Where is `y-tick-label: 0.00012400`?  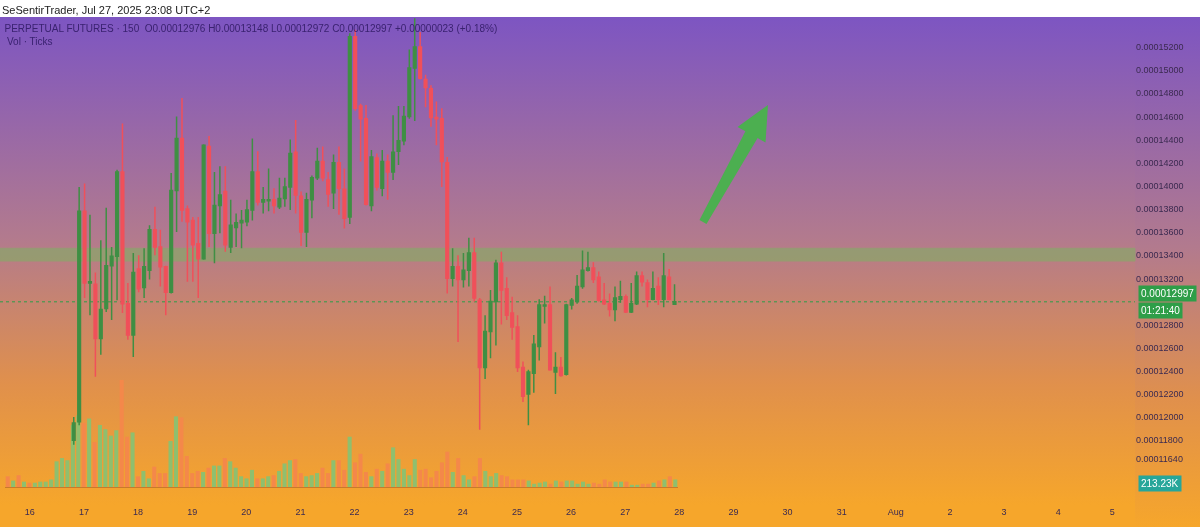 y-tick-label: 0.00012400 is located at coordinates (1160, 371).